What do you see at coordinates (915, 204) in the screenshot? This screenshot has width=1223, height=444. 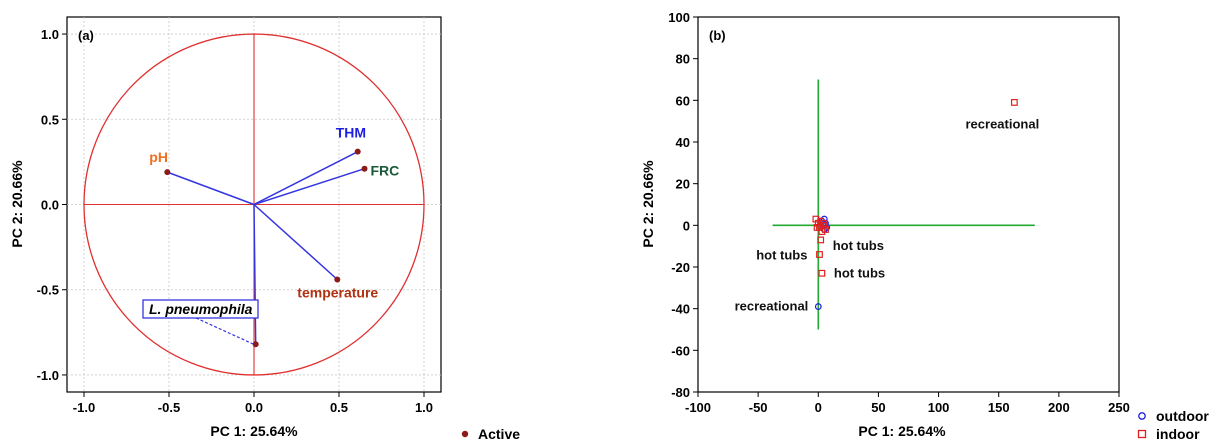 I see `panel-b-points` at bounding box center [915, 204].